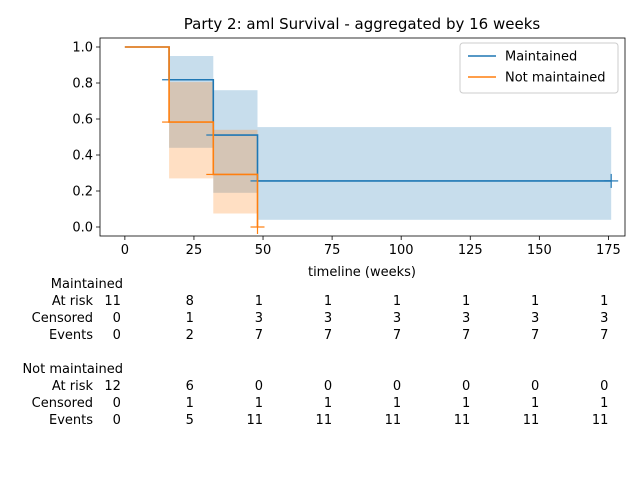 Image resolution: width=640 pixels, height=480 pixels. What do you see at coordinates (190, 301) in the screenshot?
I see `table-cell: 8` at bounding box center [190, 301].